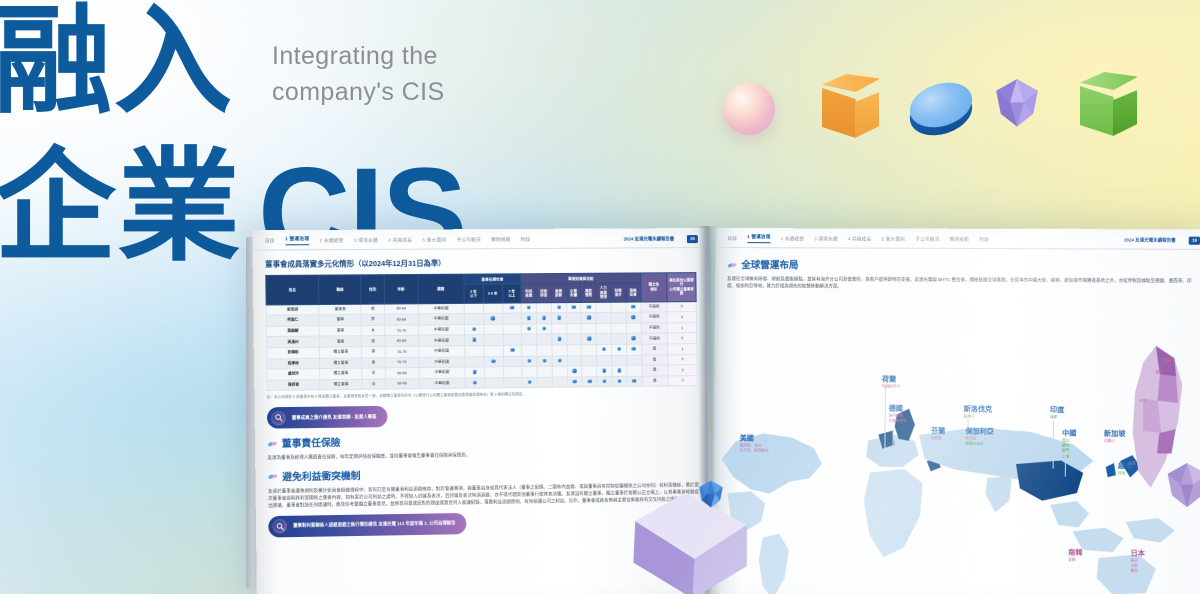  I want to click on col-header-sub: 技術 研發, so click(544, 293).